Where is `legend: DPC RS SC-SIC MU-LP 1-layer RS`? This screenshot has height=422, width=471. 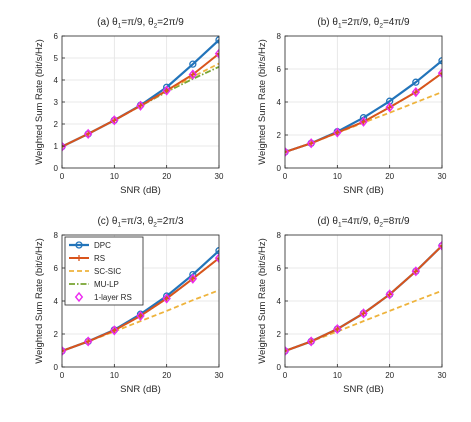
legend: DPC RS SC-SIC MU-LP 1-layer RS is located at coordinates (104, 271).